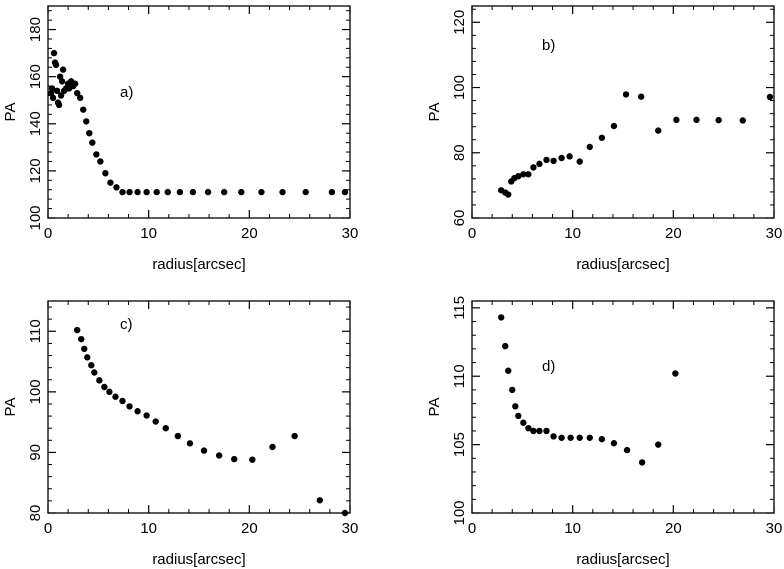  Describe the element at coordinates (35, 76) in the screenshot. I see `y-tick-label: 160` at that location.